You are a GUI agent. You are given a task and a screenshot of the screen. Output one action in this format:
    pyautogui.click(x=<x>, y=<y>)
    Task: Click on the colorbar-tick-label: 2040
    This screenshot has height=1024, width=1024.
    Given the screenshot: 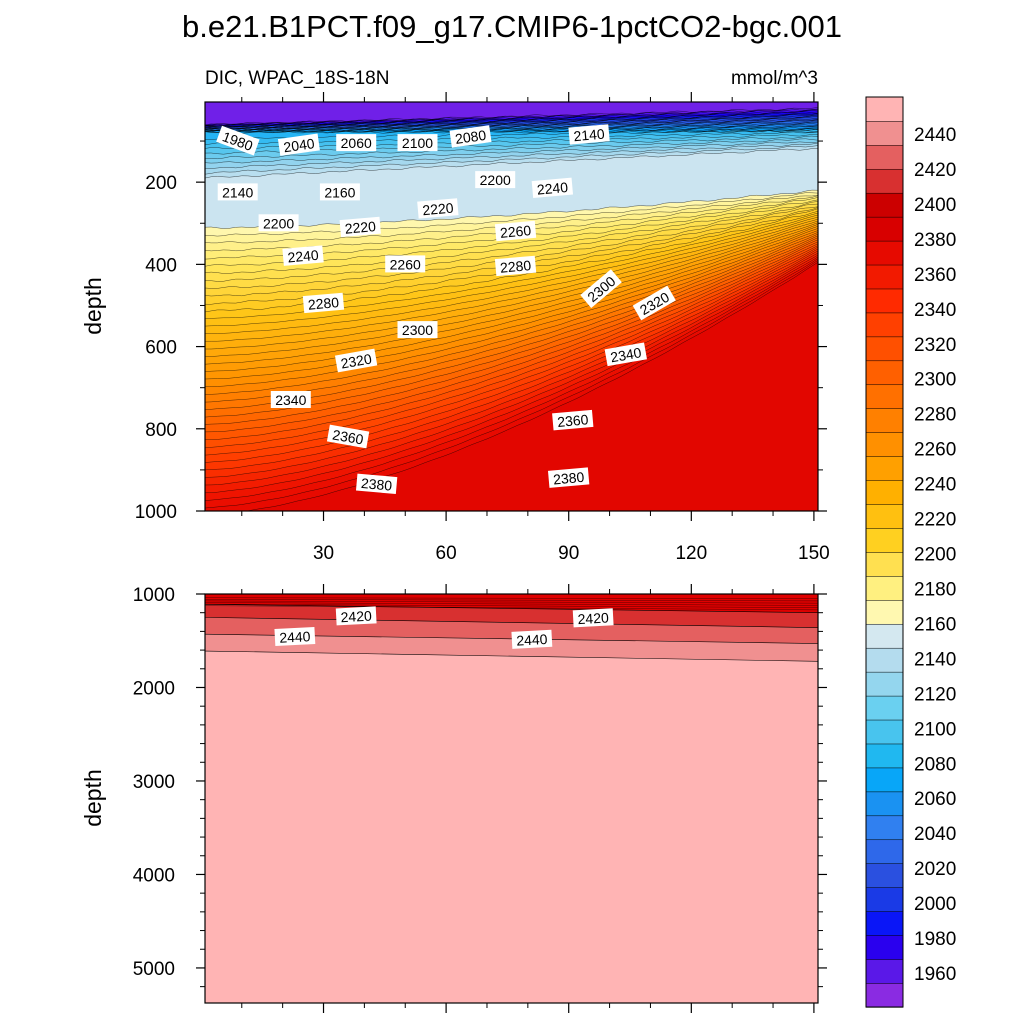 What is the action you would take?
    pyautogui.click(x=935, y=834)
    